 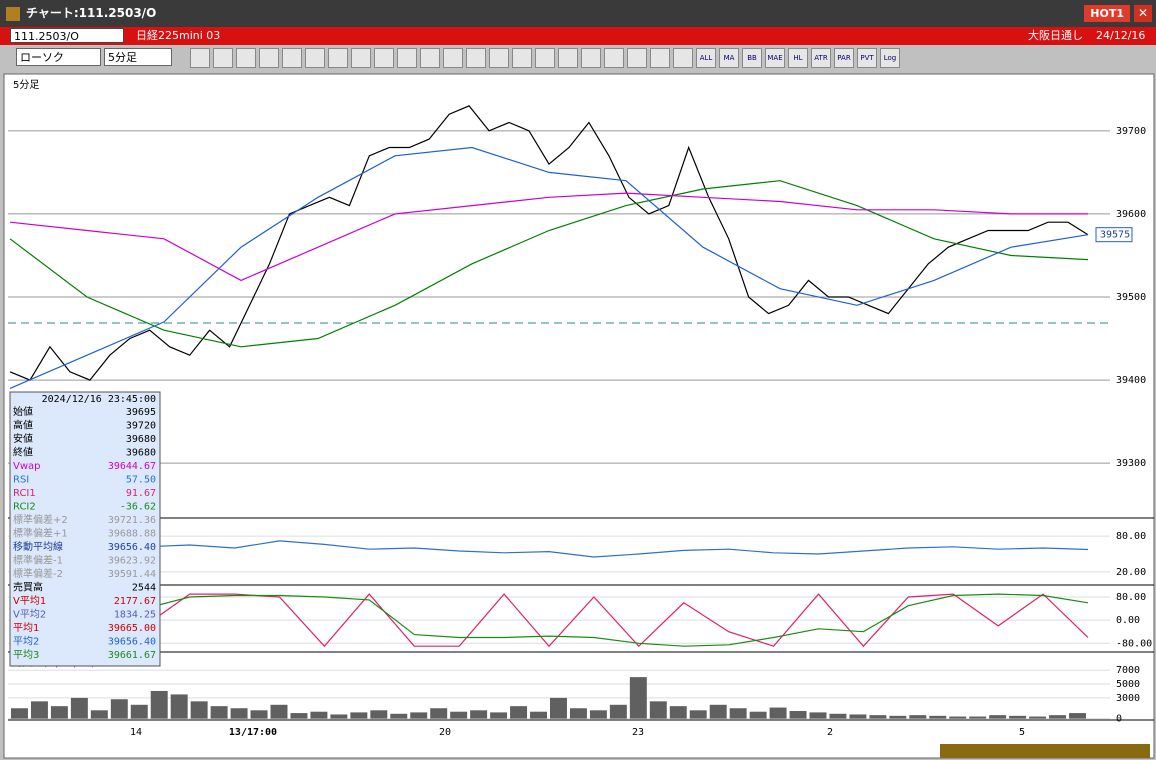 I want to click on info-bg, so click(x=85, y=529).